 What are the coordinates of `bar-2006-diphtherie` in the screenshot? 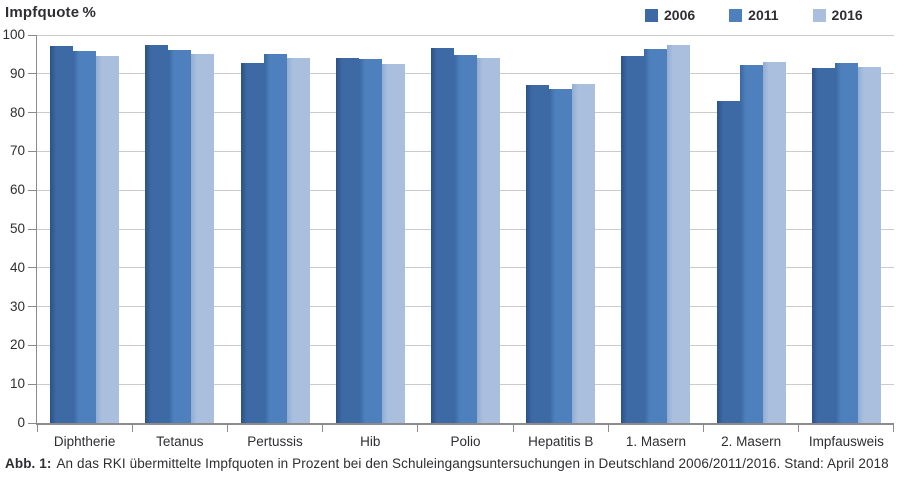 It's located at (62, 234).